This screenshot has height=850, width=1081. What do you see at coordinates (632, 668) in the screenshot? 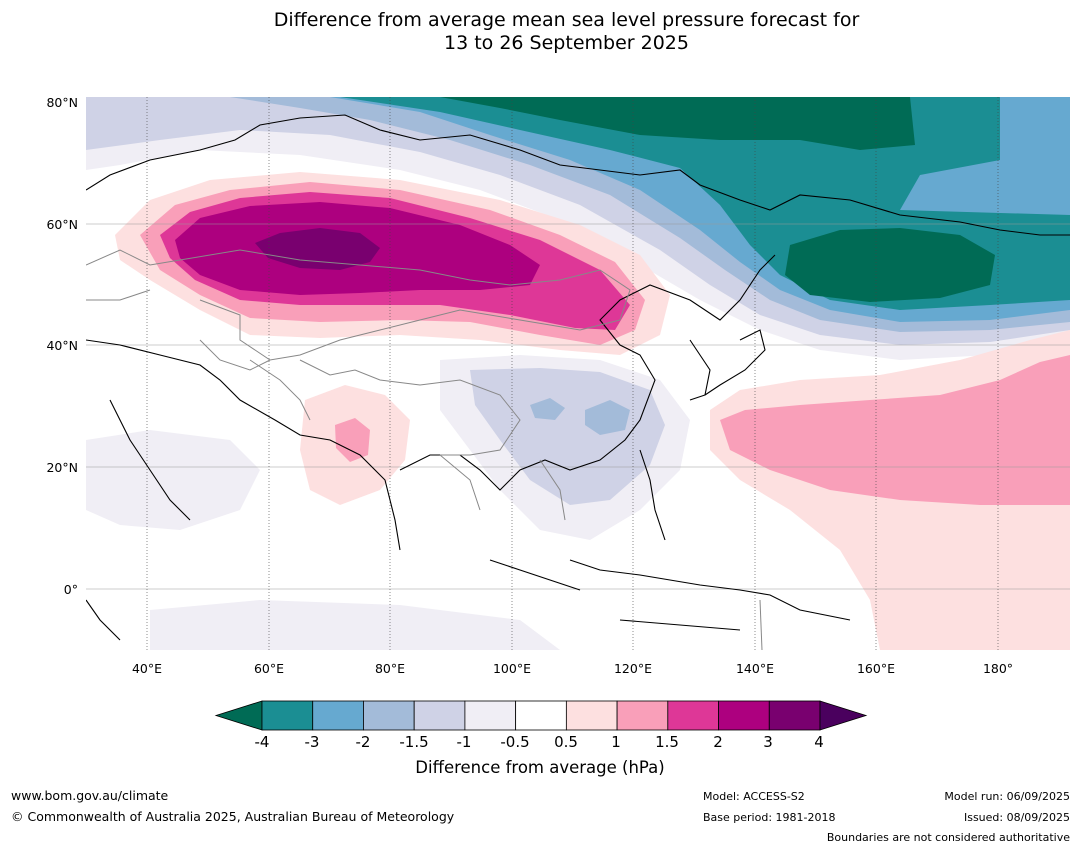
I see `lon-label-120e: 120°E` at bounding box center [632, 668].